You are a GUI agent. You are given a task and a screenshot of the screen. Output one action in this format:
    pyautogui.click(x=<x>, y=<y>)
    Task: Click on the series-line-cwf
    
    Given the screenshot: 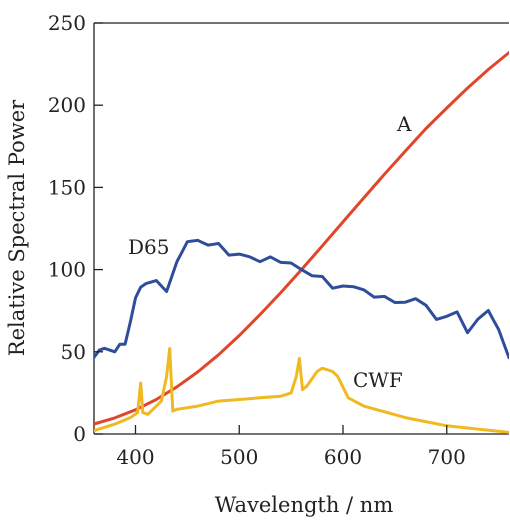 What is the action you would take?
    pyautogui.click(x=301, y=390)
    